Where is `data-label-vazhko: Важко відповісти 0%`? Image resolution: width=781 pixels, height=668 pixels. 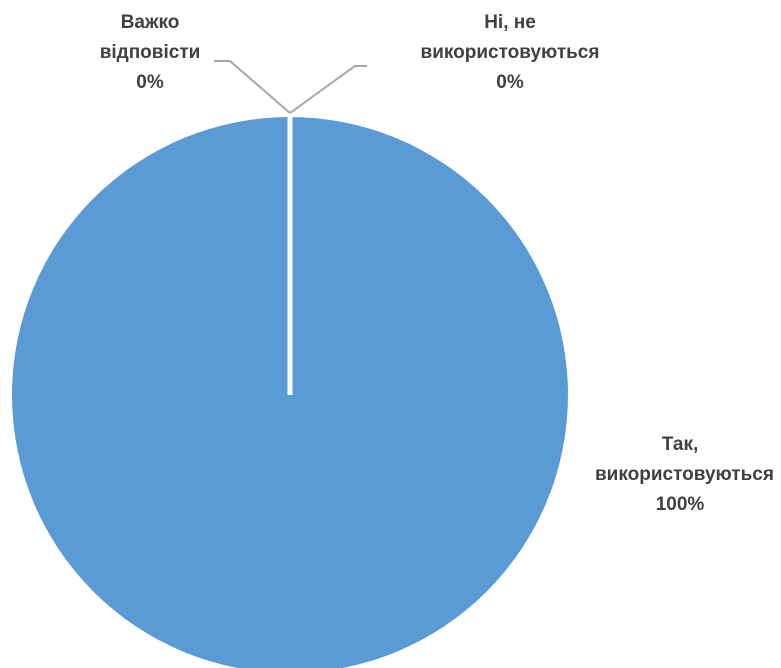 data-label-vazhko: Важко відповісти 0% is located at coordinates (150, 53).